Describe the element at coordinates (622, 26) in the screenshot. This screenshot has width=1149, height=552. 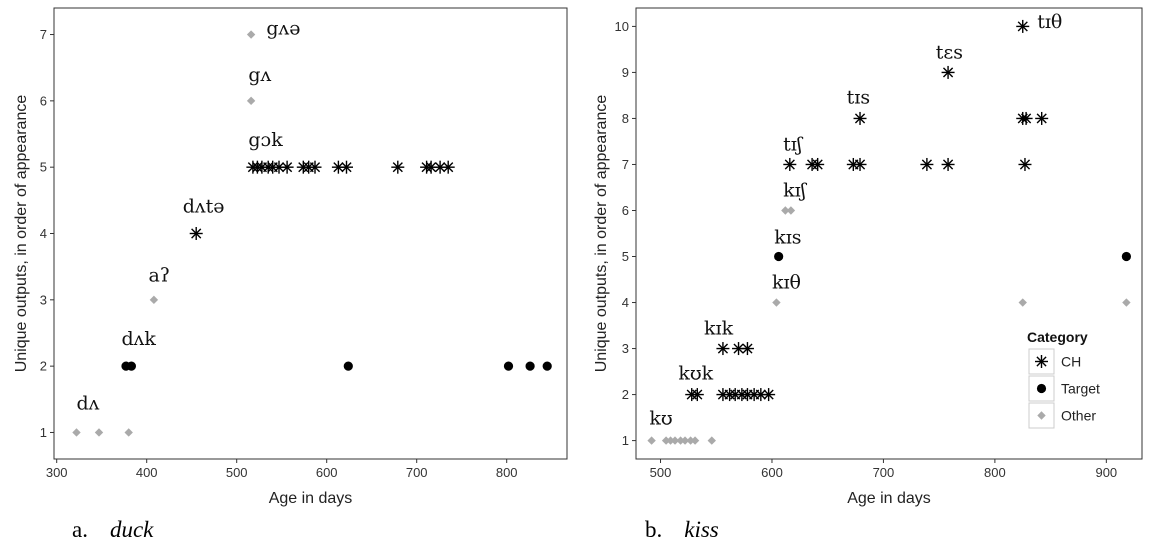
I see `y-tick-label: 10` at that location.